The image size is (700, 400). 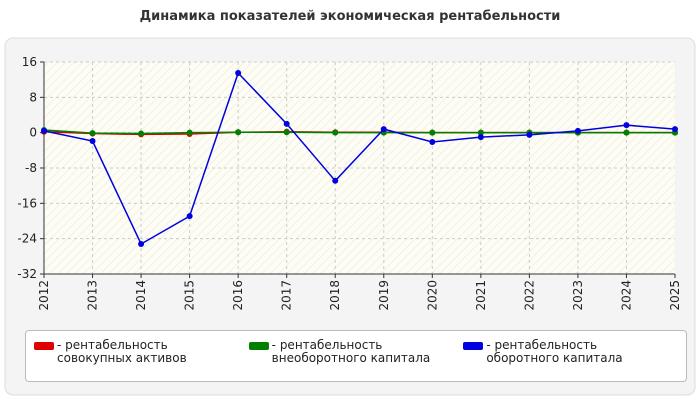 I want to click on legend-label: - рентабельность совокупных активов, so click(x=122, y=351).